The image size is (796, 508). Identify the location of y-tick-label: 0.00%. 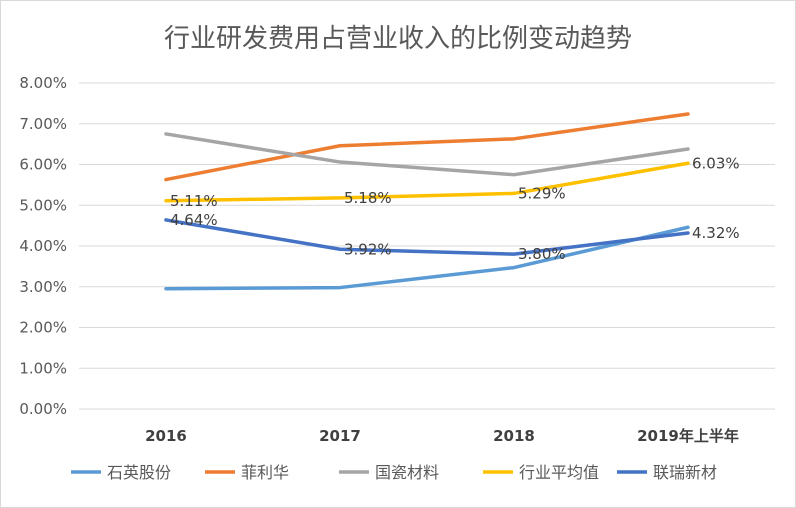
(43, 409).